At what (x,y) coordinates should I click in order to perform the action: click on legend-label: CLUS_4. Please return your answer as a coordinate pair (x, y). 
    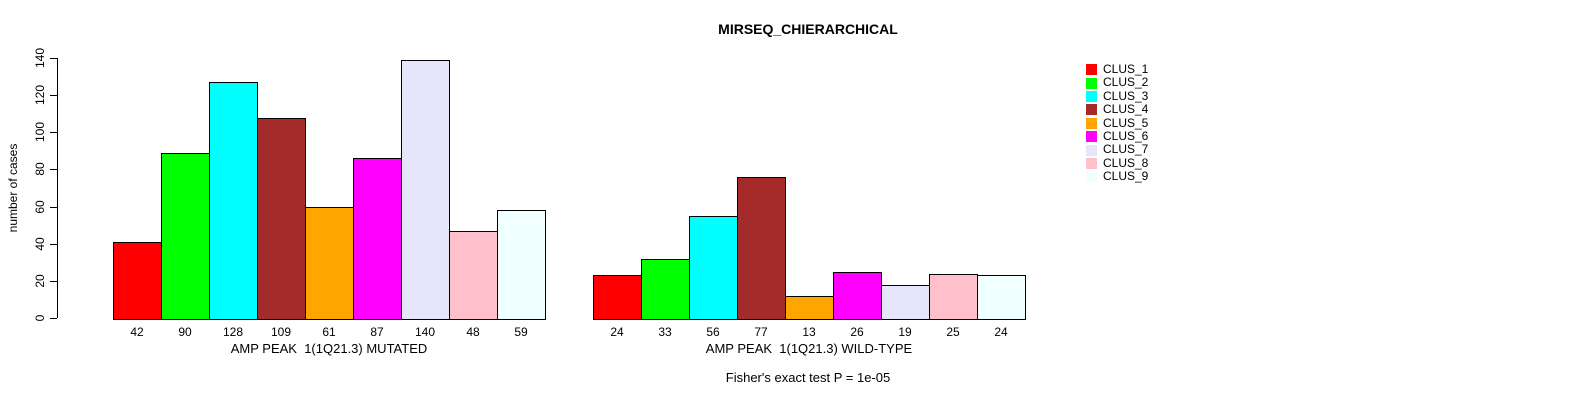
    Looking at the image, I should click on (1126, 109).